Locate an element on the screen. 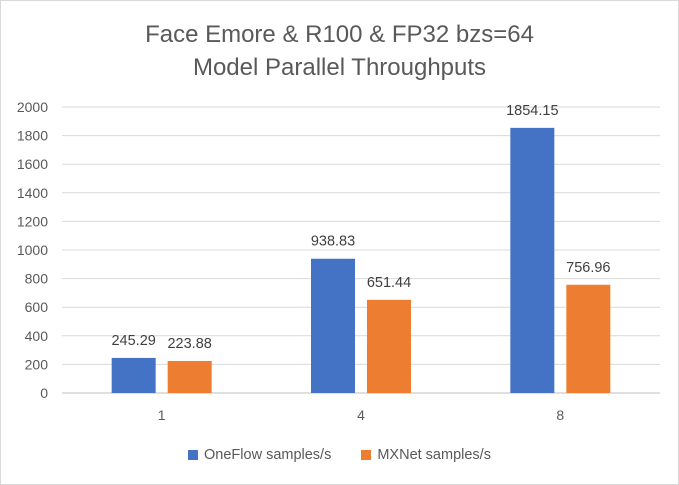 The width and height of the screenshot is (679, 485). legend: OneFlow samples/s MXNet samples/s is located at coordinates (339, 455).